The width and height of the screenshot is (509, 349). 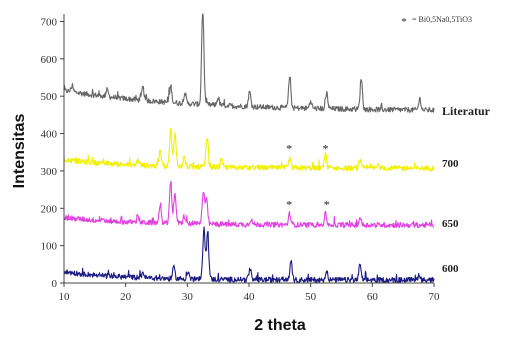 What do you see at coordinates (404, 22) in the screenshot?
I see `legend-symbol: *` at bounding box center [404, 22].